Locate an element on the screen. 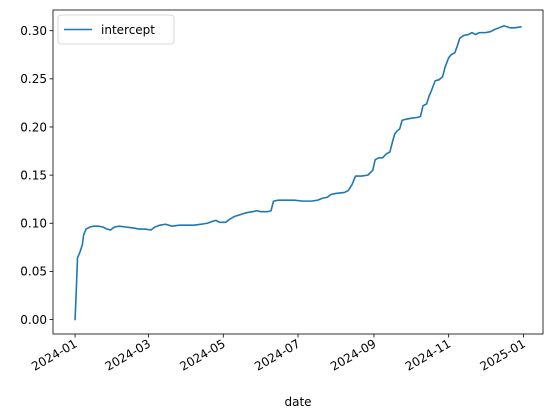 This screenshot has height=416, width=556. y-tick-label: 0.05 is located at coordinates (33, 272).